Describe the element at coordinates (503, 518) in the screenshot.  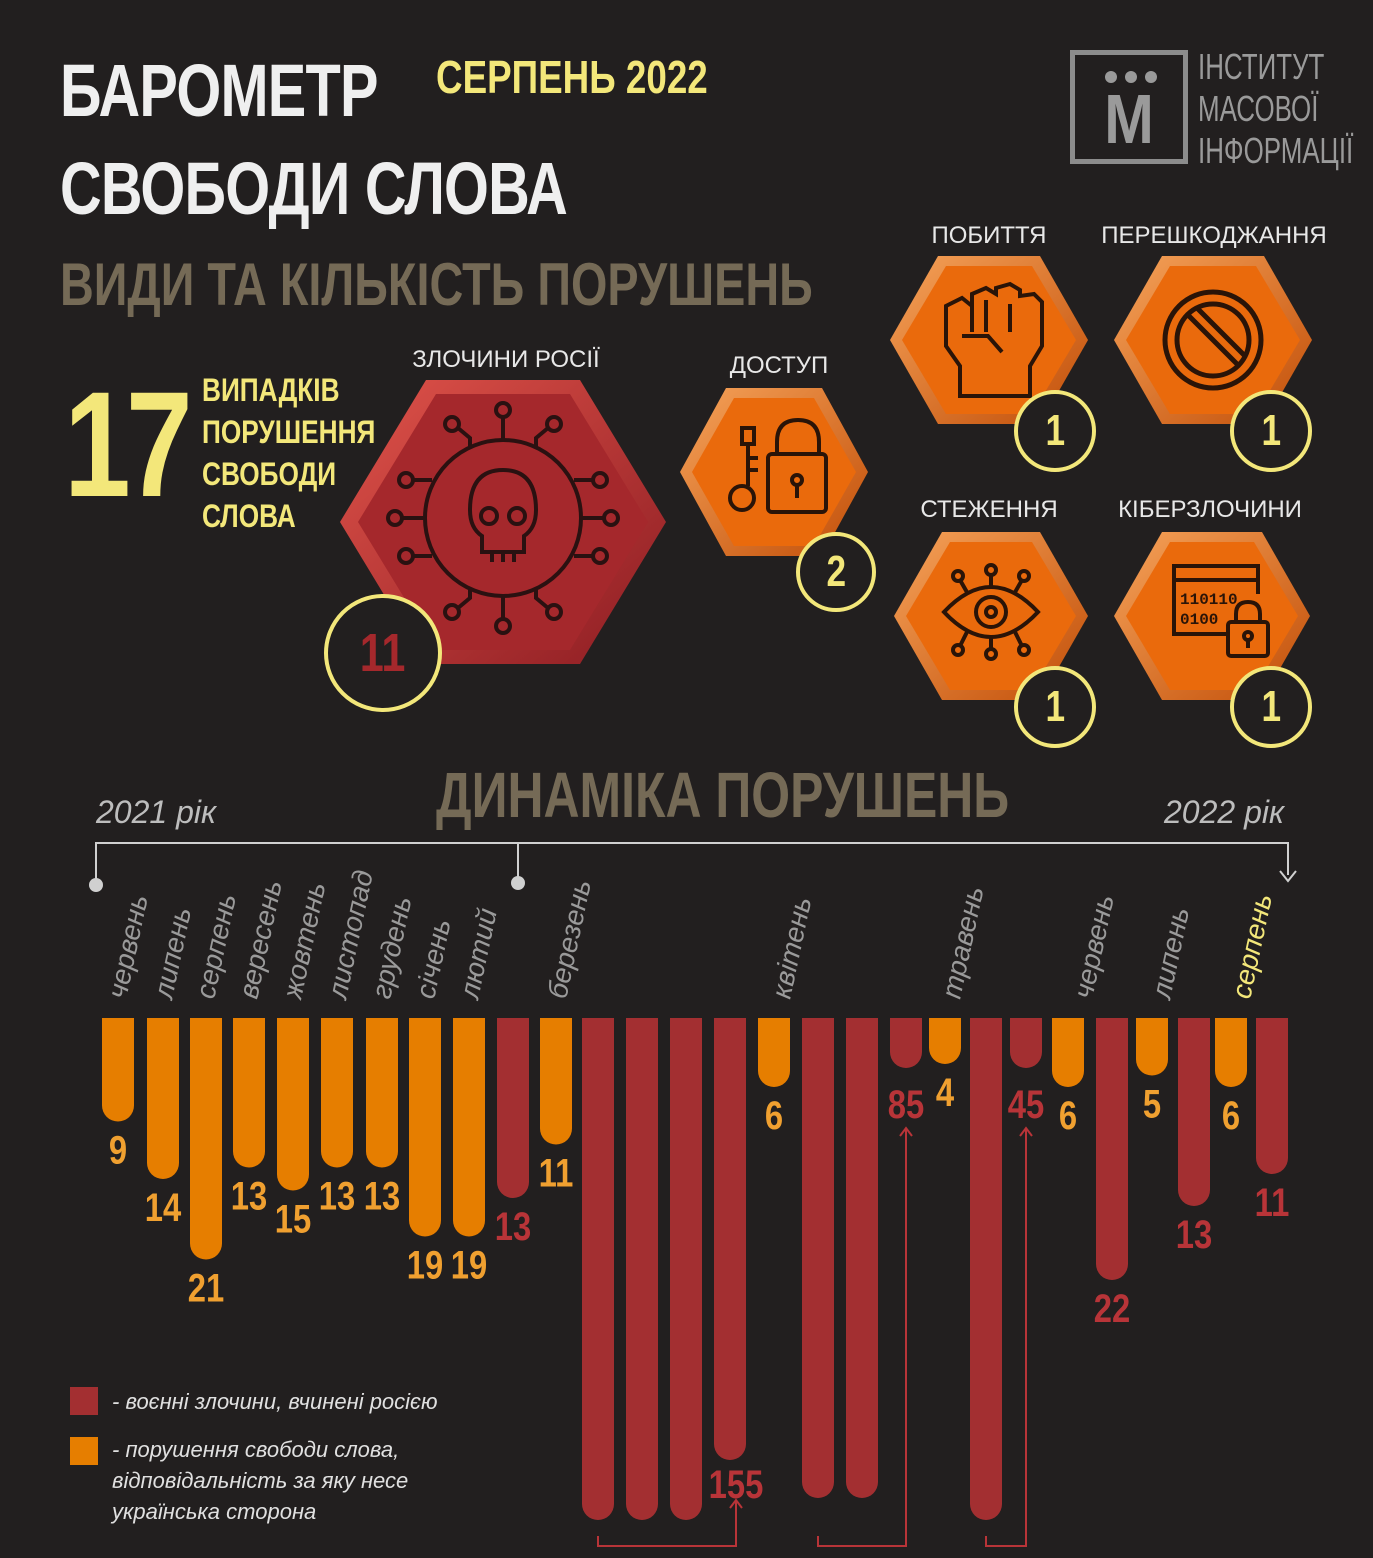
I see `skull-circuit-icon` at that location.